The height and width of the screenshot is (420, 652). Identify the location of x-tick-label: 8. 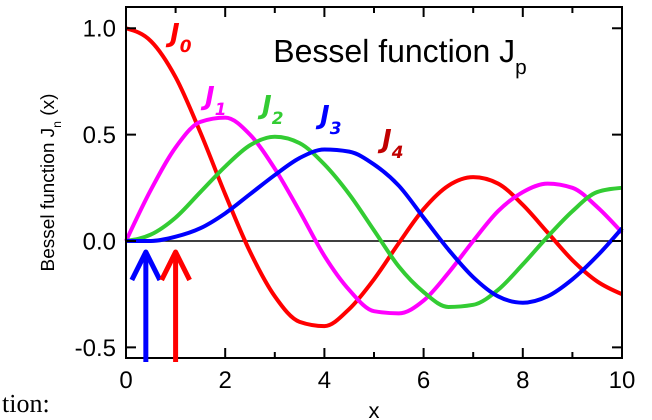
(523, 380).